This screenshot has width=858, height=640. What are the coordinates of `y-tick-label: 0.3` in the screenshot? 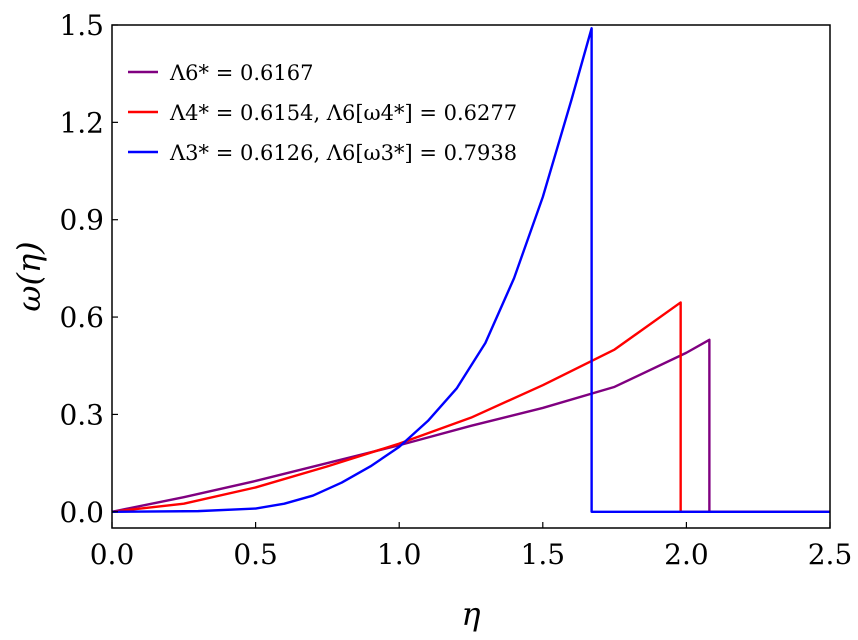 It's located at (81, 414).